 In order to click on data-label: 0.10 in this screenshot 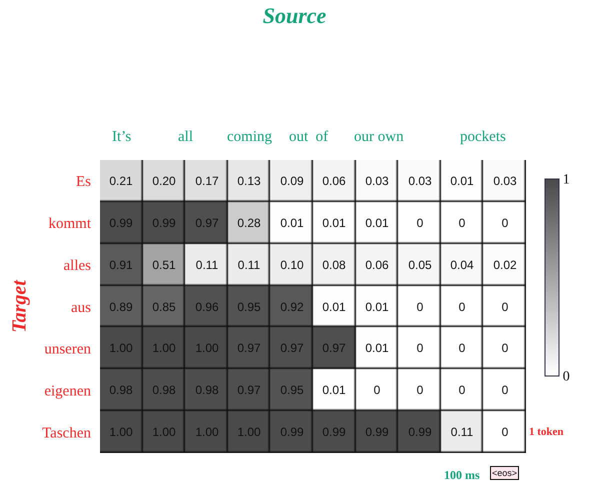, I will do `click(292, 265)`.